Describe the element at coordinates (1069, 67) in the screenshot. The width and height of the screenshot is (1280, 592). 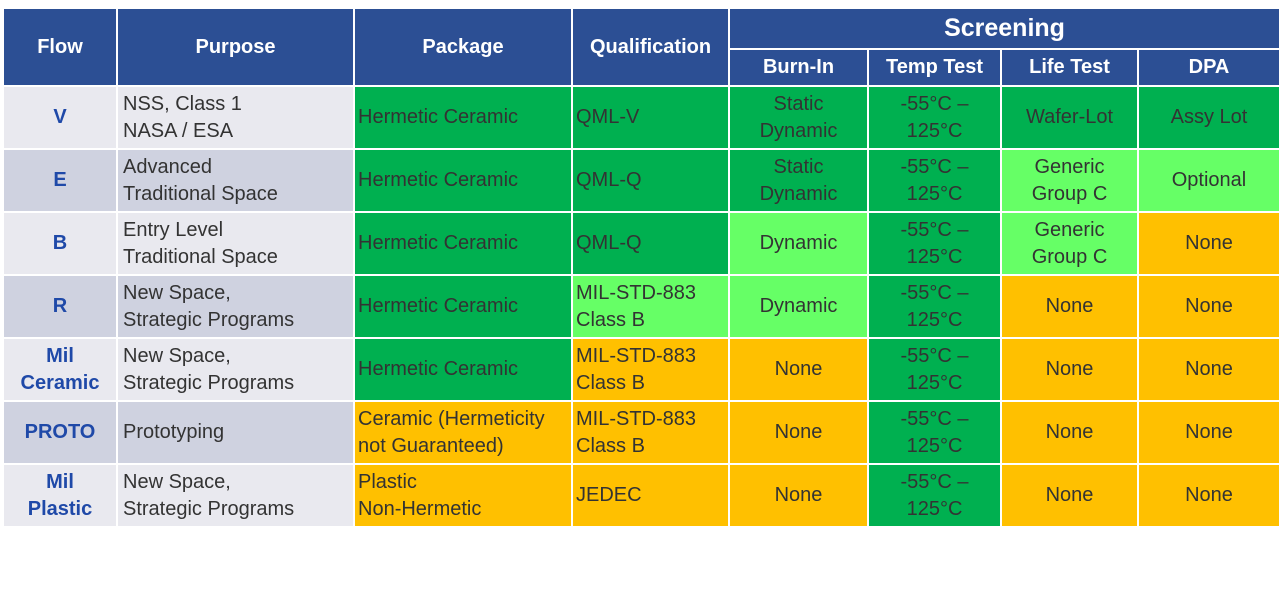
I see `header-life-test: Life Test` at that location.